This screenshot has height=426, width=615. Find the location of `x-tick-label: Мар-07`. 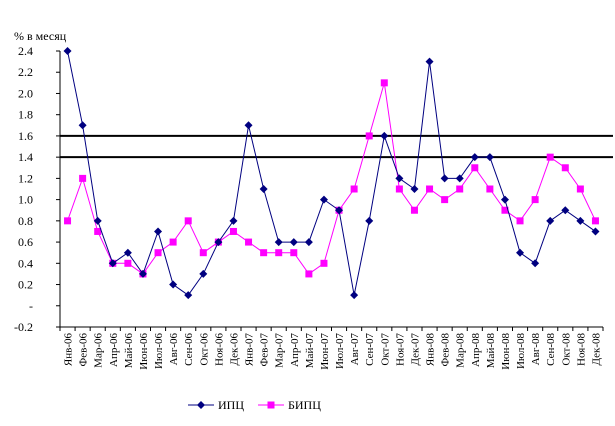

x-tick-label: Мар-07 is located at coordinates (280, 350).